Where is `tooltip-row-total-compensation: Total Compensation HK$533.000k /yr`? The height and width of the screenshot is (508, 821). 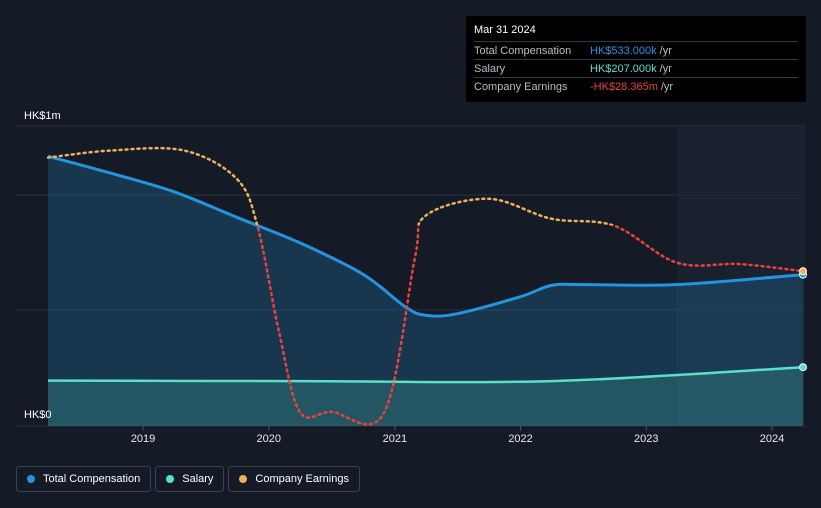
tooltip-row-total-compensation: Total Compensation HK$533.000k /yr is located at coordinates (636, 50).